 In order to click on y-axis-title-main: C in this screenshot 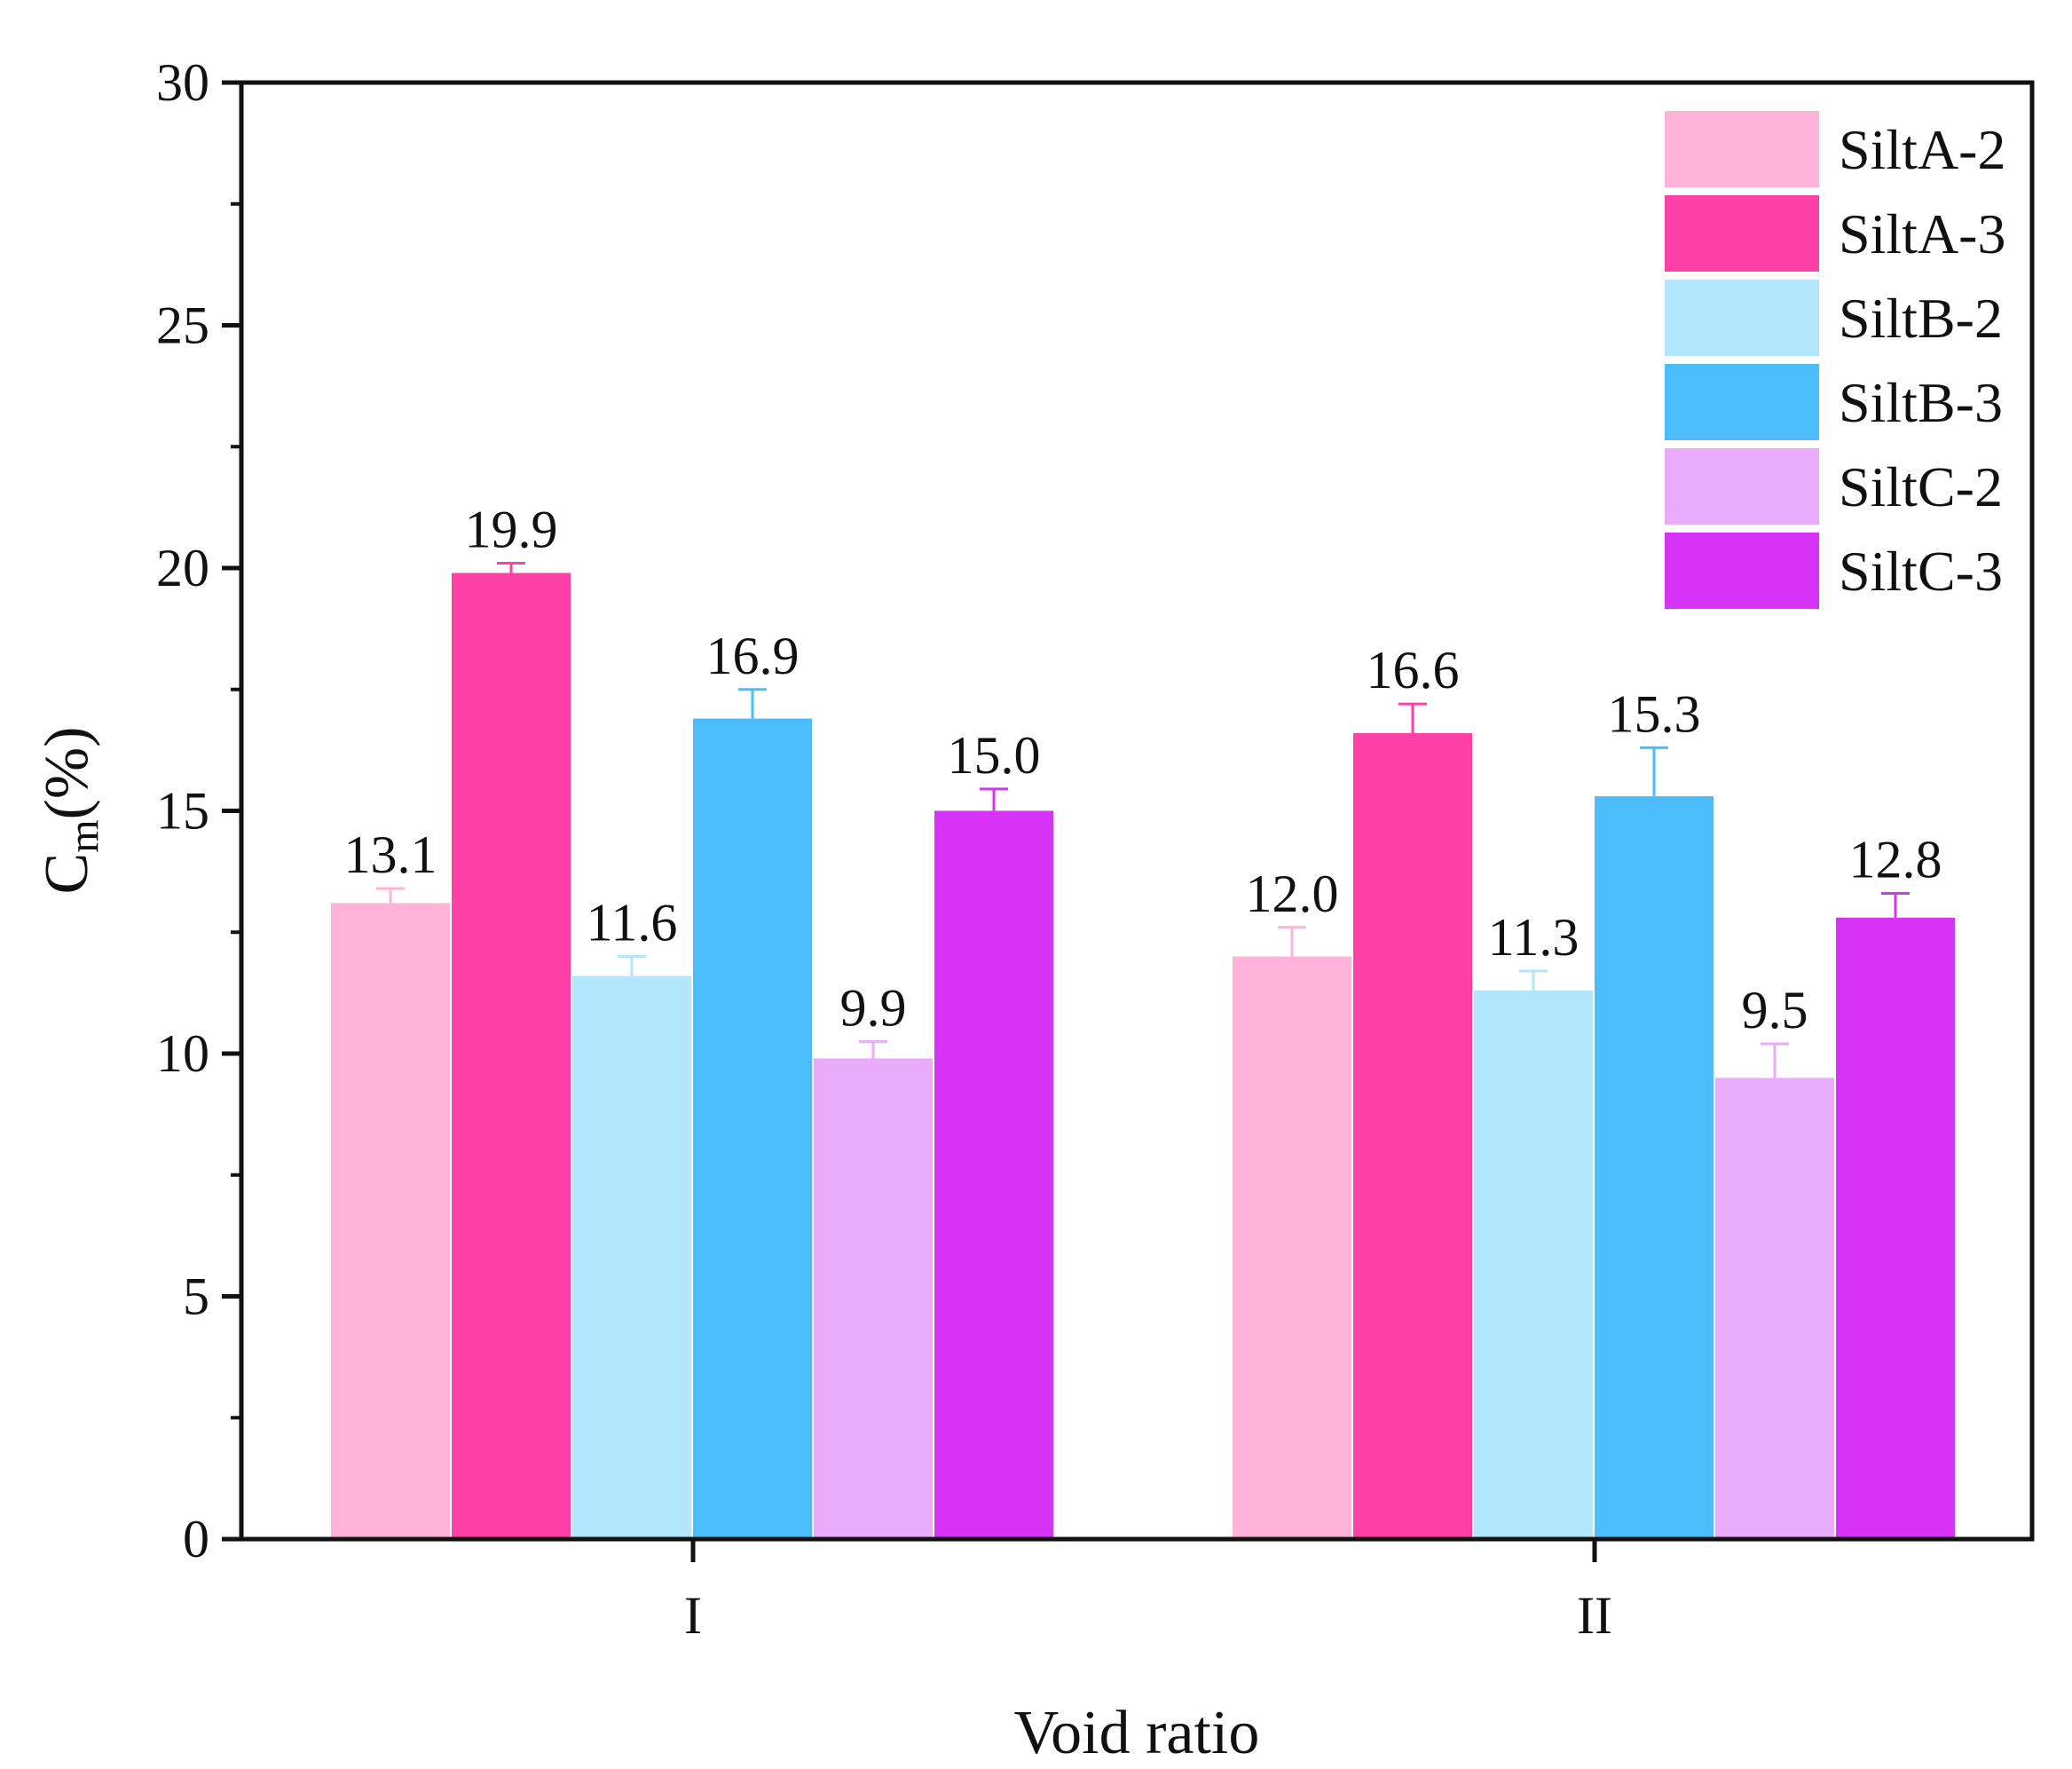, I will do `click(67, 874)`.